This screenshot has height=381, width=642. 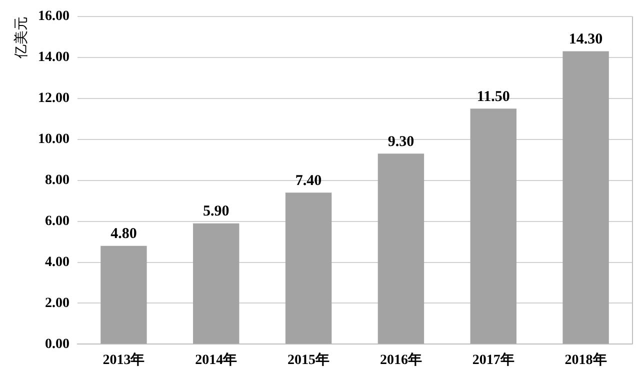 What do you see at coordinates (54, 16) in the screenshot?
I see `y-tick-label: 16.00` at bounding box center [54, 16].